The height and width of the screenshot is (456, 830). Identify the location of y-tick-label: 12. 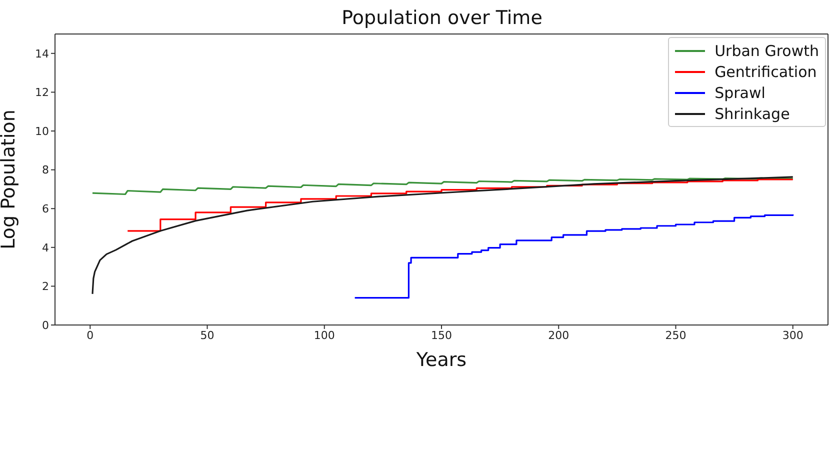
(42, 93).